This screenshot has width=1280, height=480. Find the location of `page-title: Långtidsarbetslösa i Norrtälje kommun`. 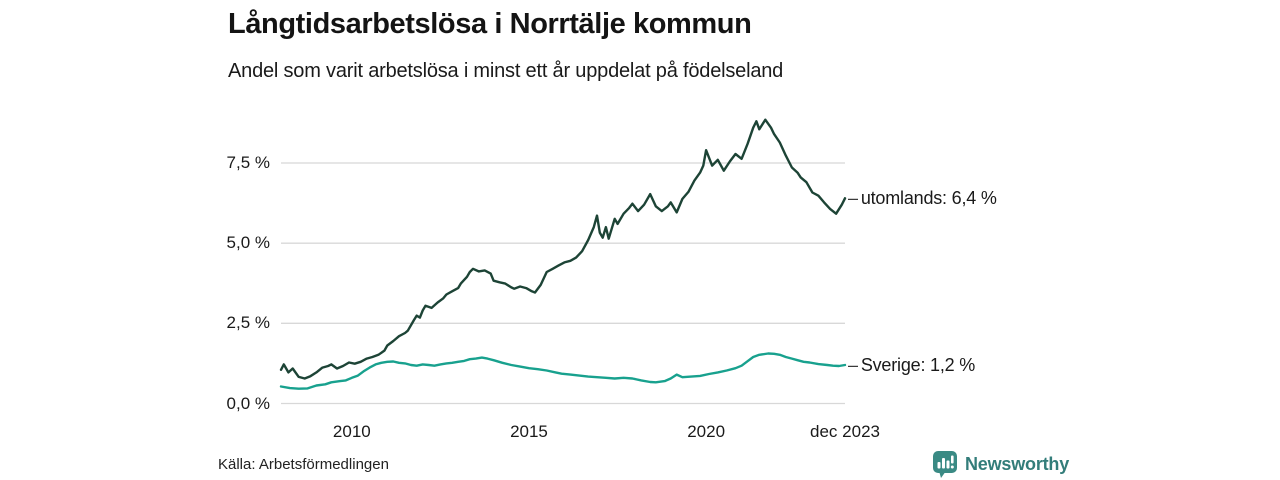

page-title: Långtidsarbetslösa i Norrtälje kommun is located at coordinates (490, 24).